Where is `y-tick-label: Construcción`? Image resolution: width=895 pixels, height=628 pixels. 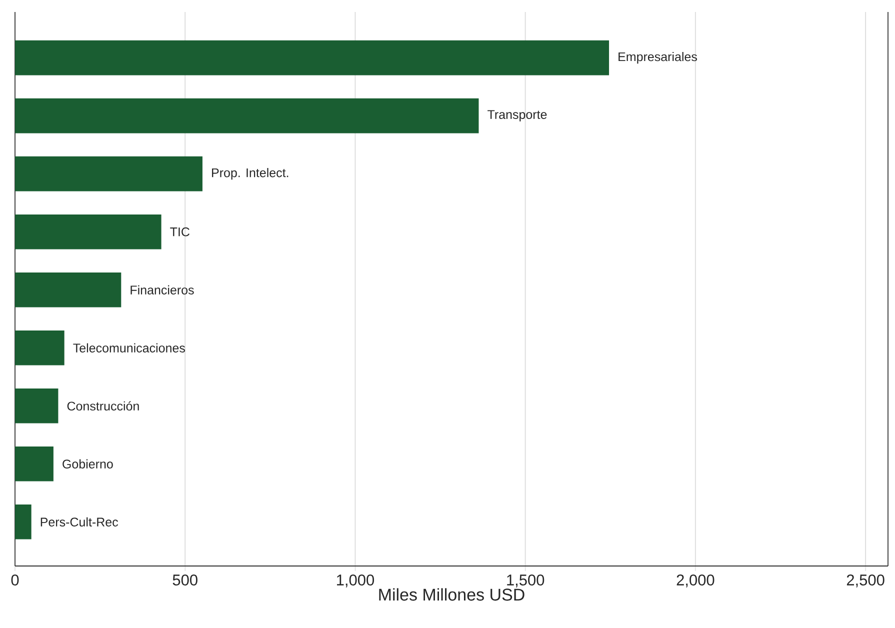 y-tick-label: Construcción is located at coordinates (103, 406).